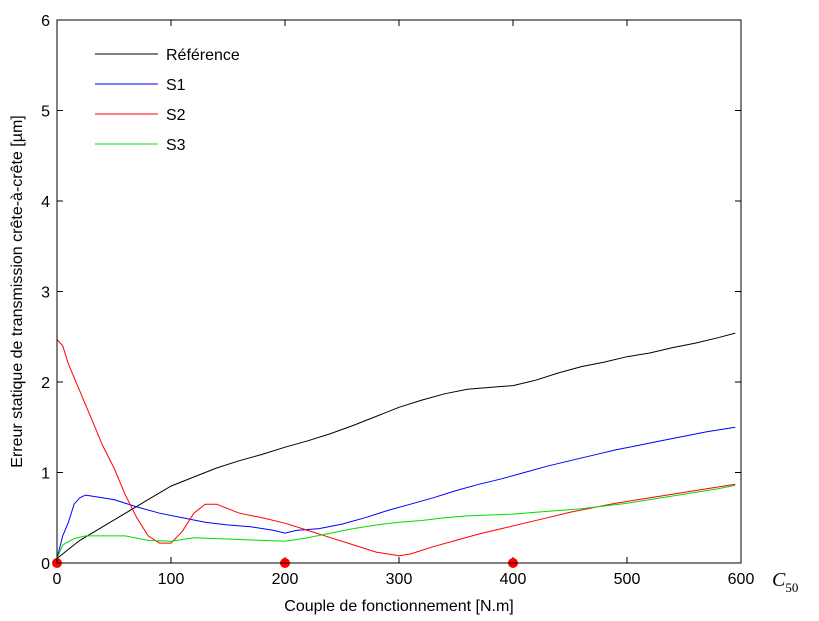 The height and width of the screenshot is (621, 819). I want to click on c50-sub: 50, so click(791, 587).